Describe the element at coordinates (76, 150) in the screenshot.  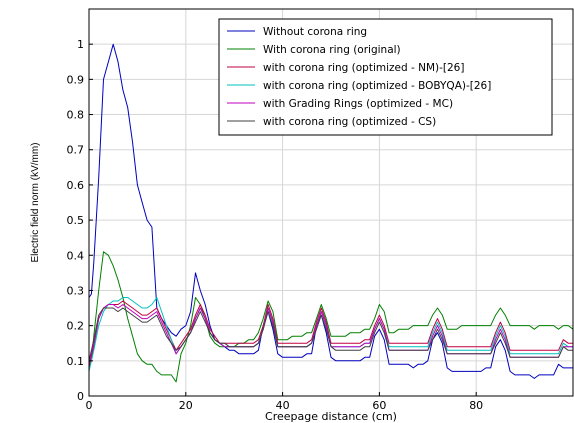
I see `y-tick-label-7: 0.7` at that location.